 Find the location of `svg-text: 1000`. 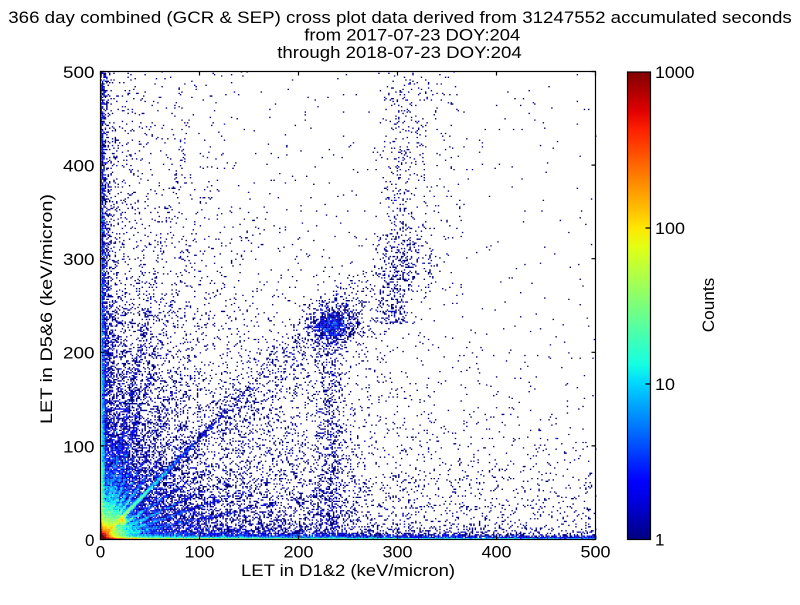

svg-text: 1000 is located at coordinates (675, 72).